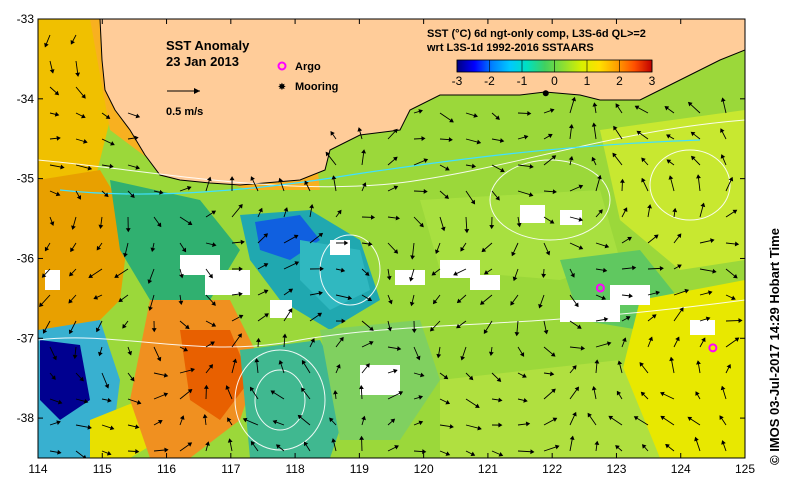 Image resolution: width=790 pixels, height=492 pixels. I want to click on x-tick-label: 117, so click(230, 469).